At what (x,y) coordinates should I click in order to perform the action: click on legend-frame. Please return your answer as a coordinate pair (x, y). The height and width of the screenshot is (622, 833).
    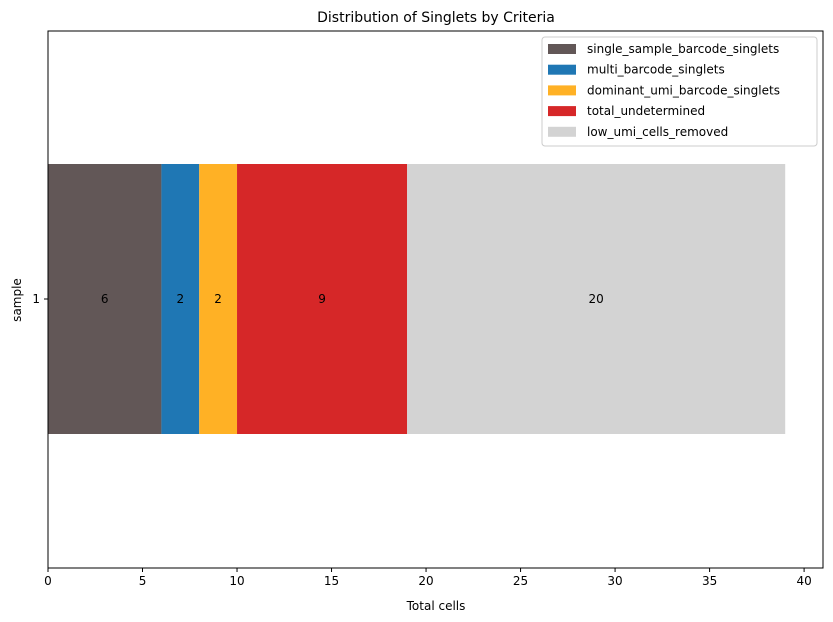
    Looking at the image, I should click on (679, 91).